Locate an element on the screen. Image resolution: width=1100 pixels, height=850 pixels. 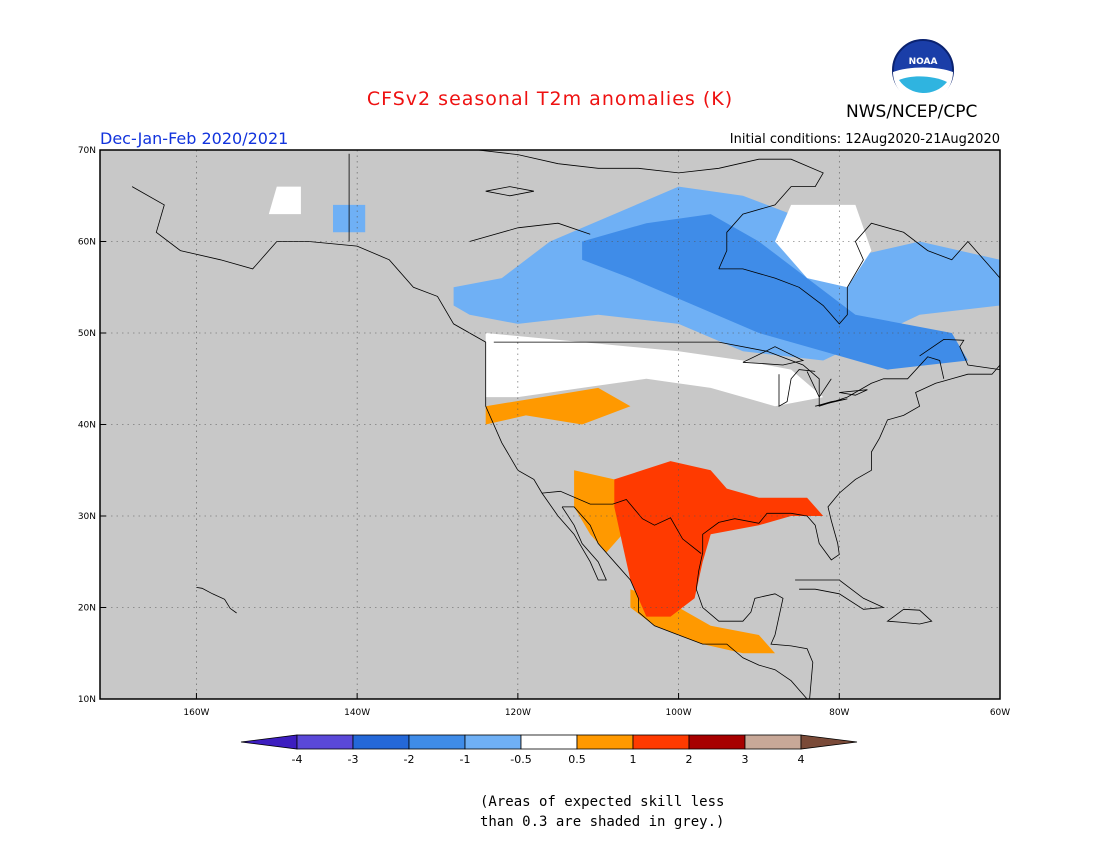
agency-label: NWS/NCEP/CPC is located at coordinates (912, 112).